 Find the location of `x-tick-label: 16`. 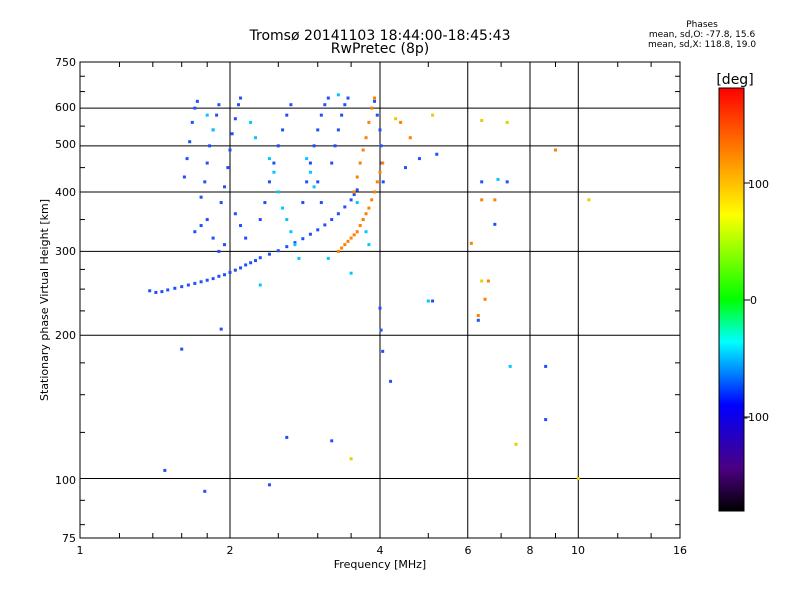

x-tick-label: 16 is located at coordinates (680, 550).